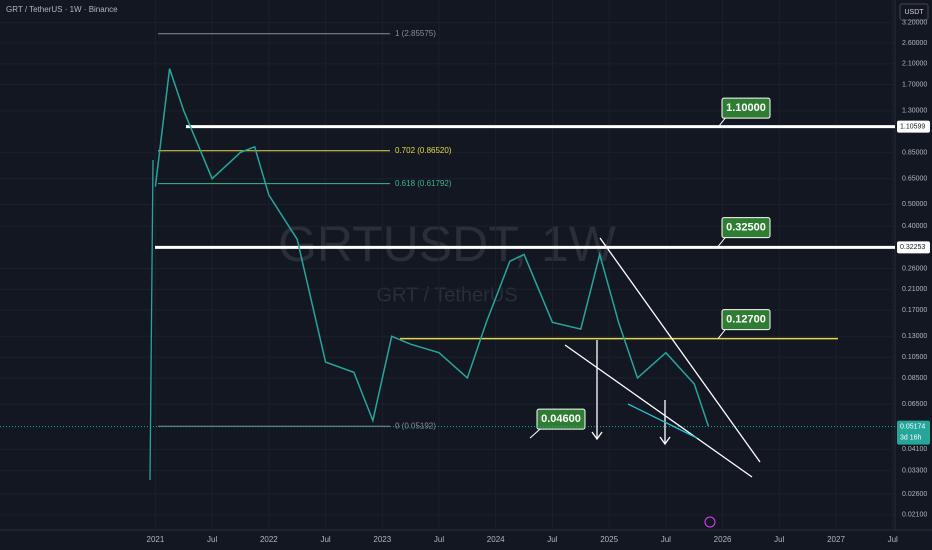 The height and width of the screenshot is (550, 932). Describe the element at coordinates (496, 539) in the screenshot. I see `x-tick-label: 2024` at that location.